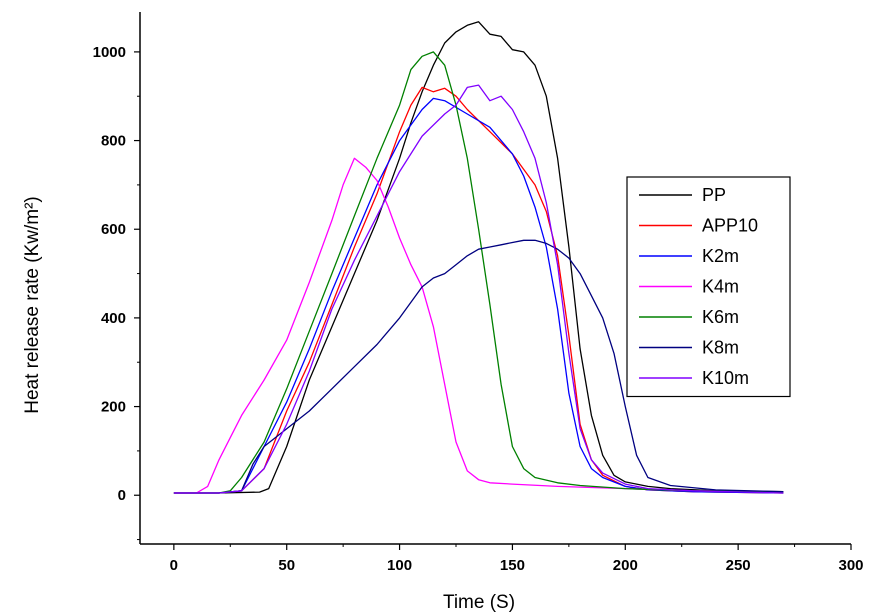 This screenshot has width=869, height=616. Describe the element at coordinates (720, 348) in the screenshot. I see `legend-label: K8m` at that location.